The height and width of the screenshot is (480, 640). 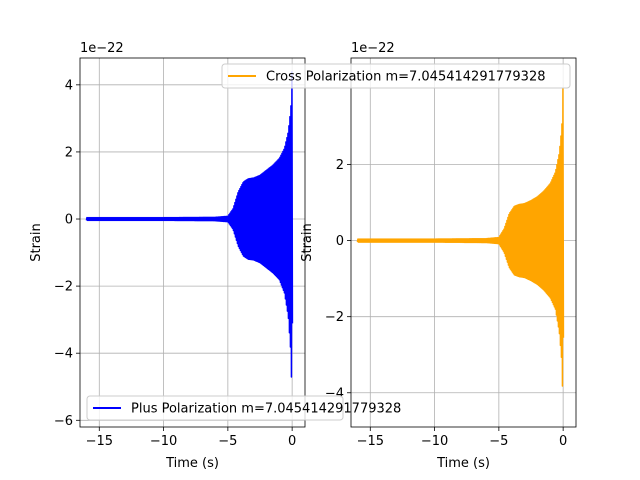 I want to click on left-legend-label: Plus Polarization m=7.045414291779328, so click(x=266, y=409).